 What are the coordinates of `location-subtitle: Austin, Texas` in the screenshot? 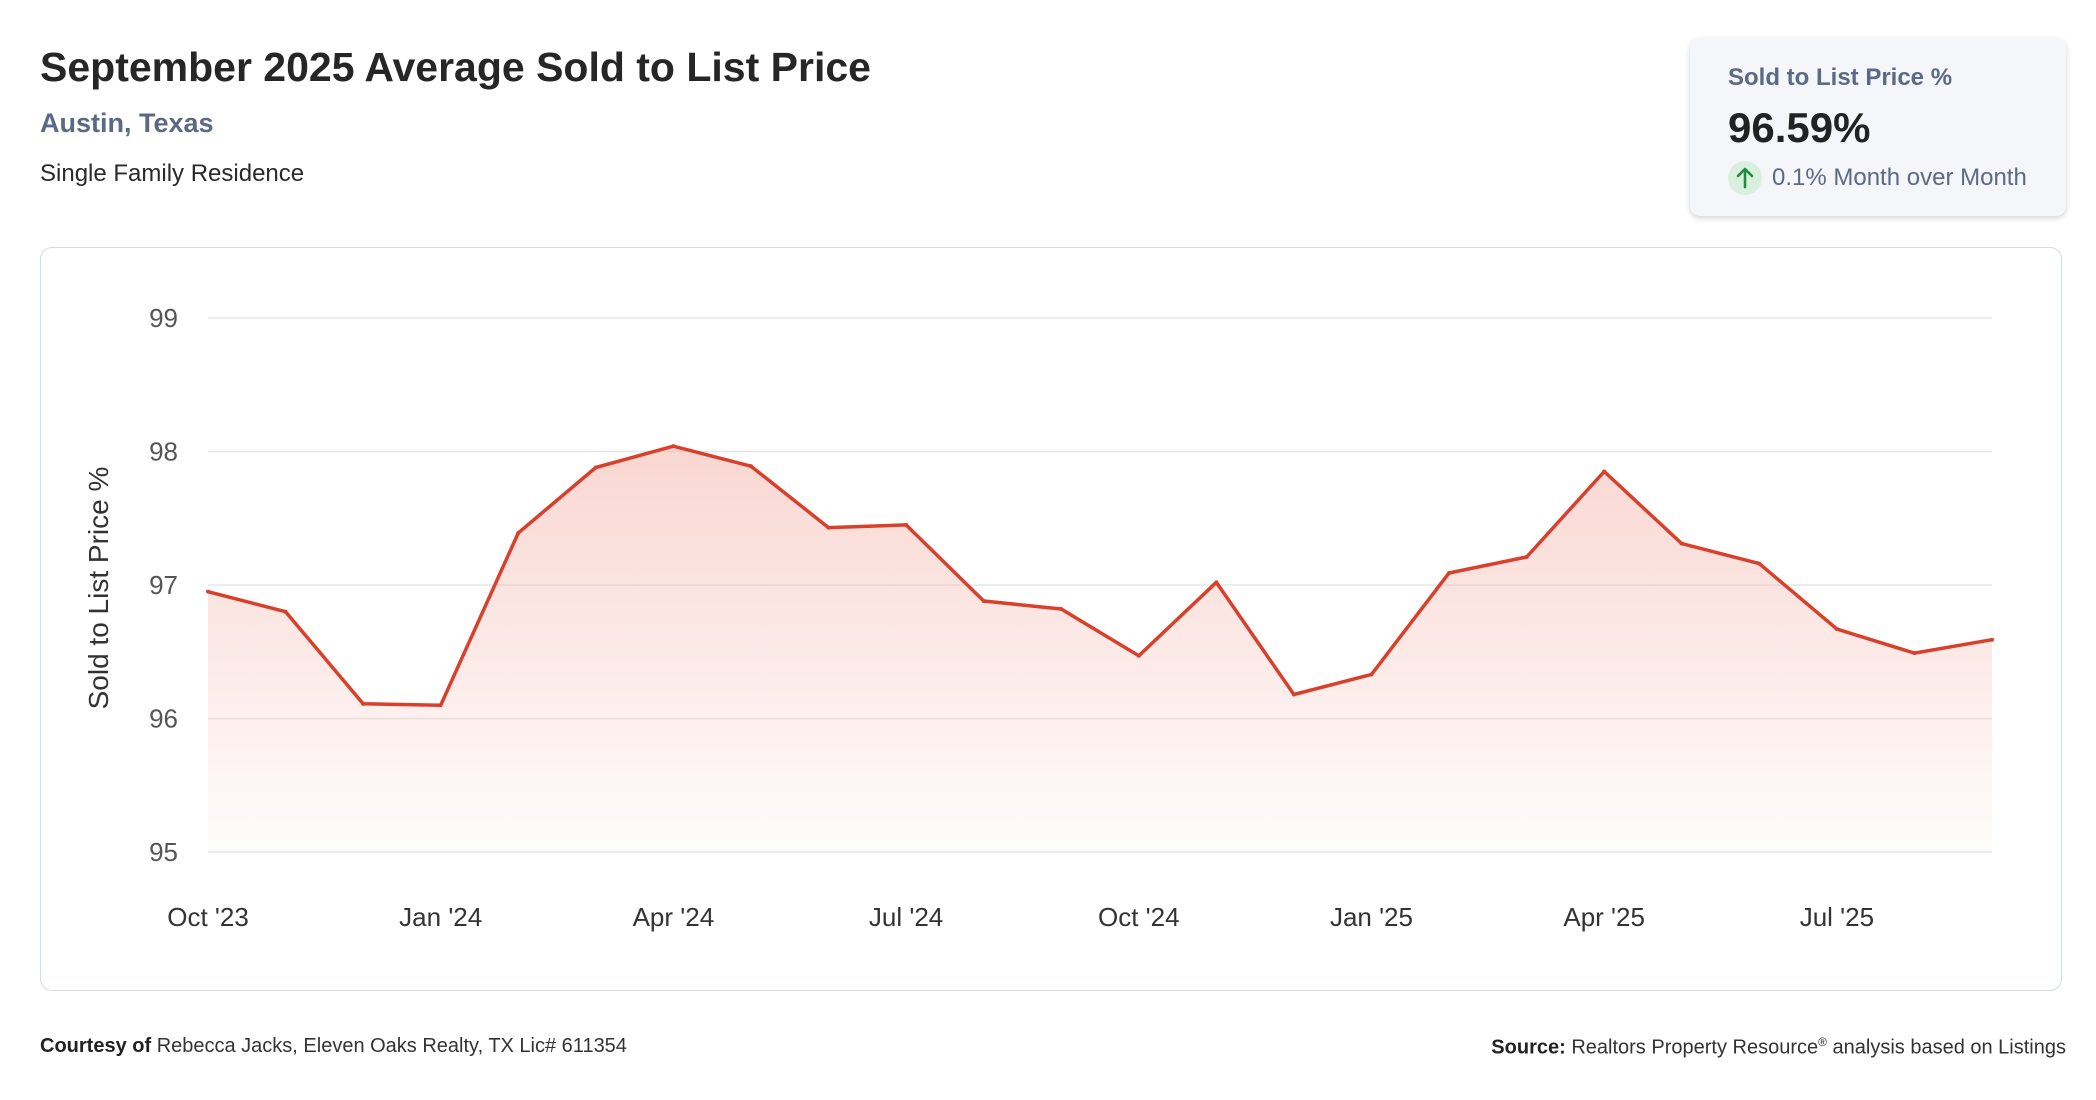 It's located at (127, 123).